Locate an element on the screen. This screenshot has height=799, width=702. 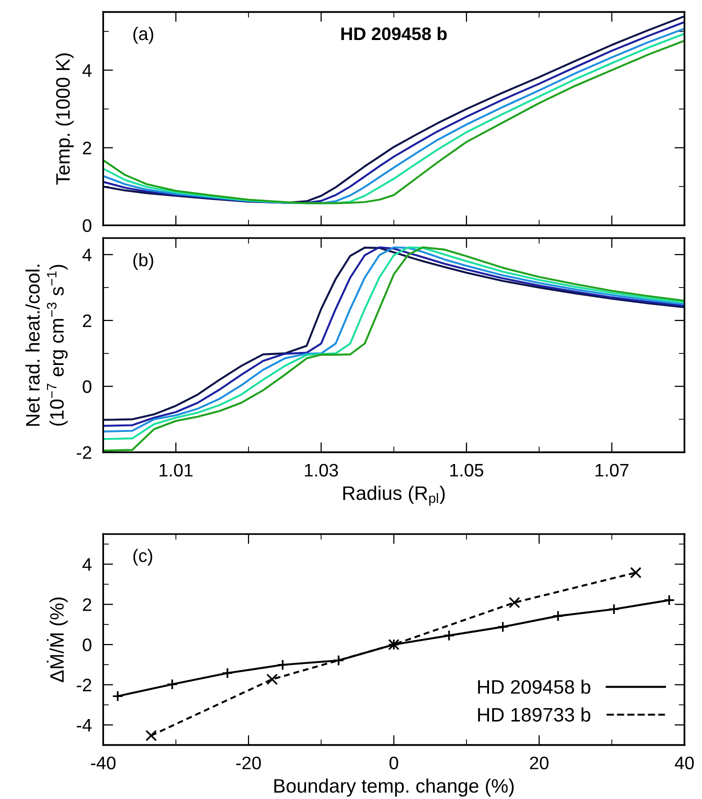
x-tick-label: 1.07 is located at coordinates (612, 470).